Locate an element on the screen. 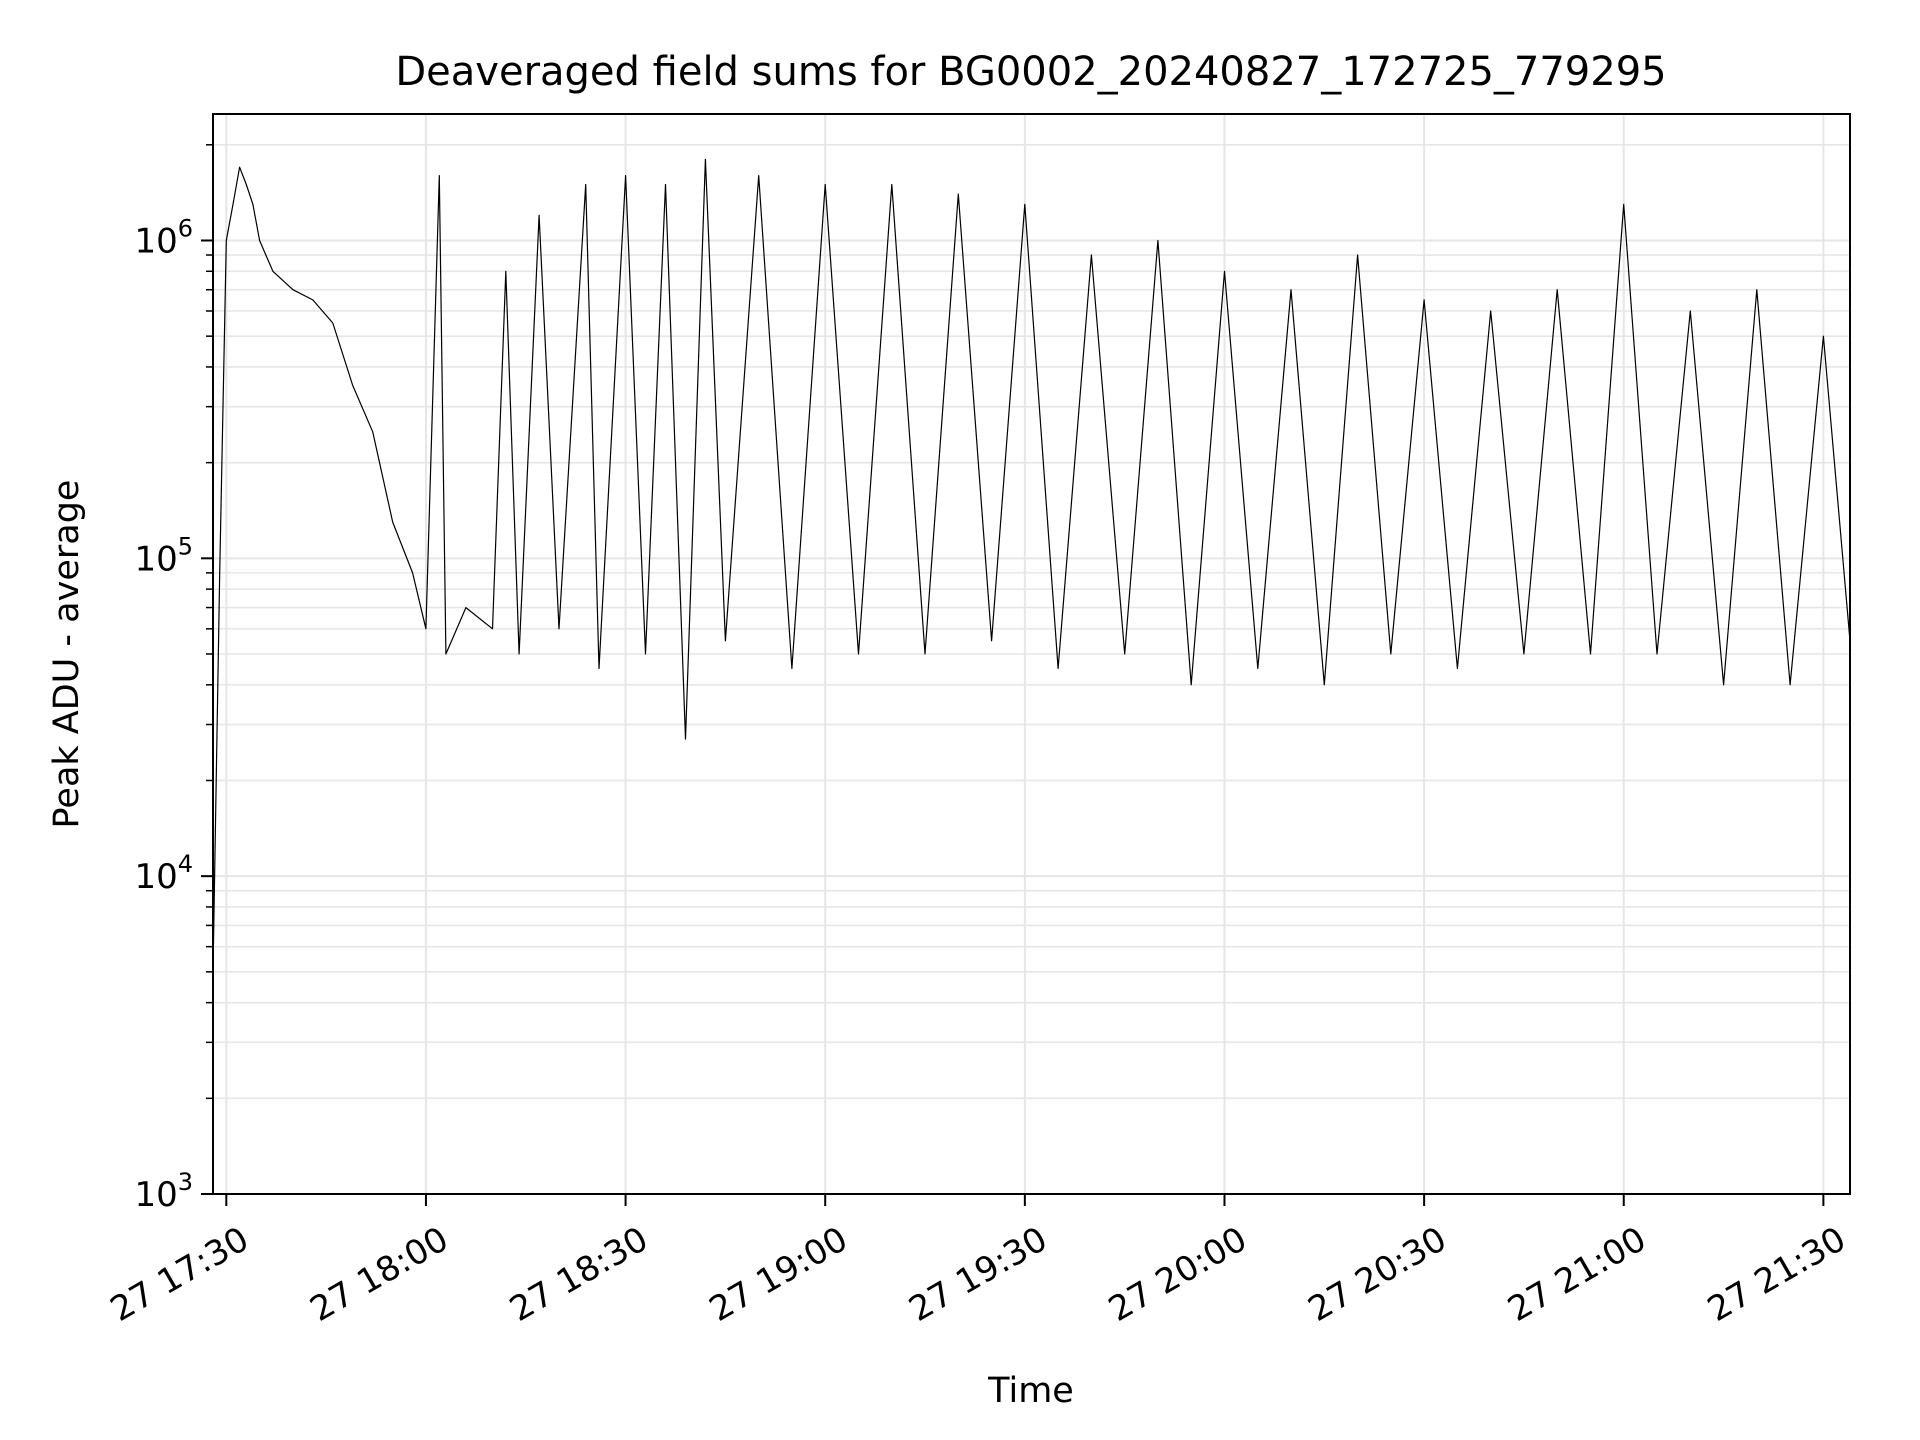 Image resolution: width=1920 pixels, height=1440 pixels. y-tick-label: 10⁴ is located at coordinates (163, 873).